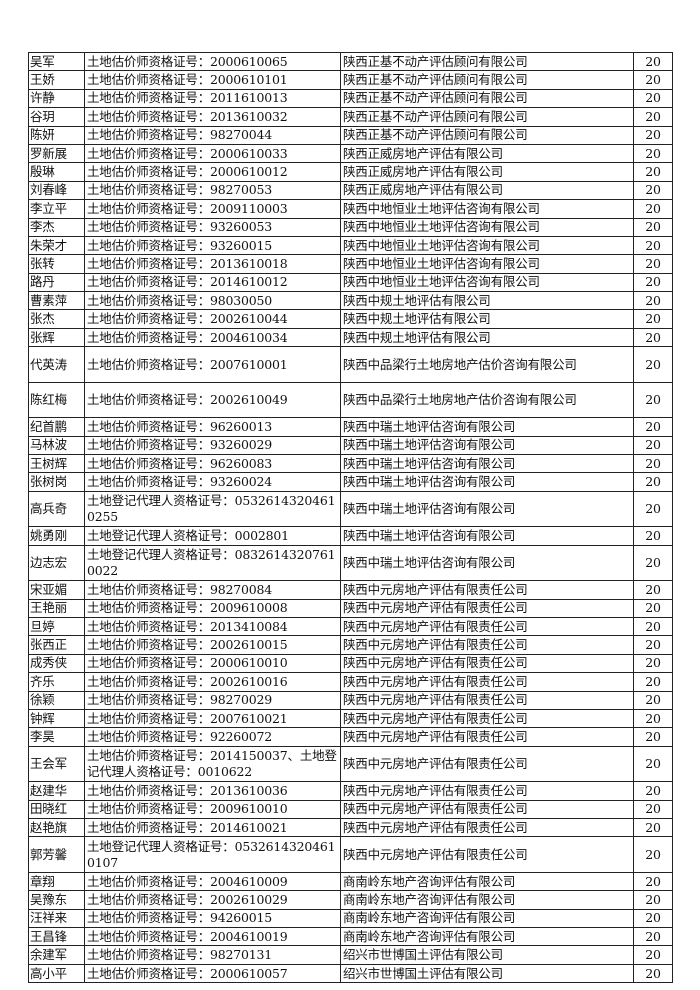 This screenshot has height=990, width=700. What do you see at coordinates (487, 955) in the screenshot?
I see `company-cell: 绍兴市世博国土评估有限公司` at bounding box center [487, 955].